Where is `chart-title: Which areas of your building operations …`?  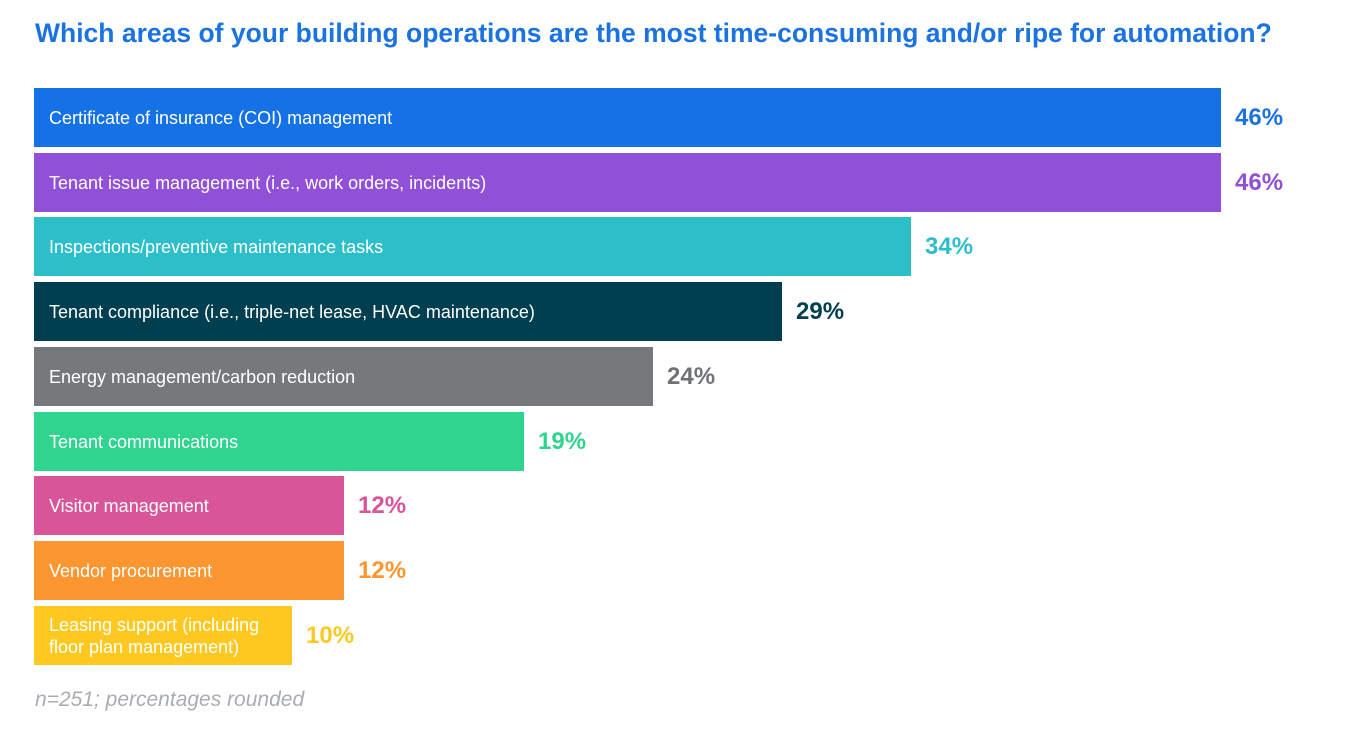 chart-title: Which areas of your building operations … is located at coordinates (653, 33).